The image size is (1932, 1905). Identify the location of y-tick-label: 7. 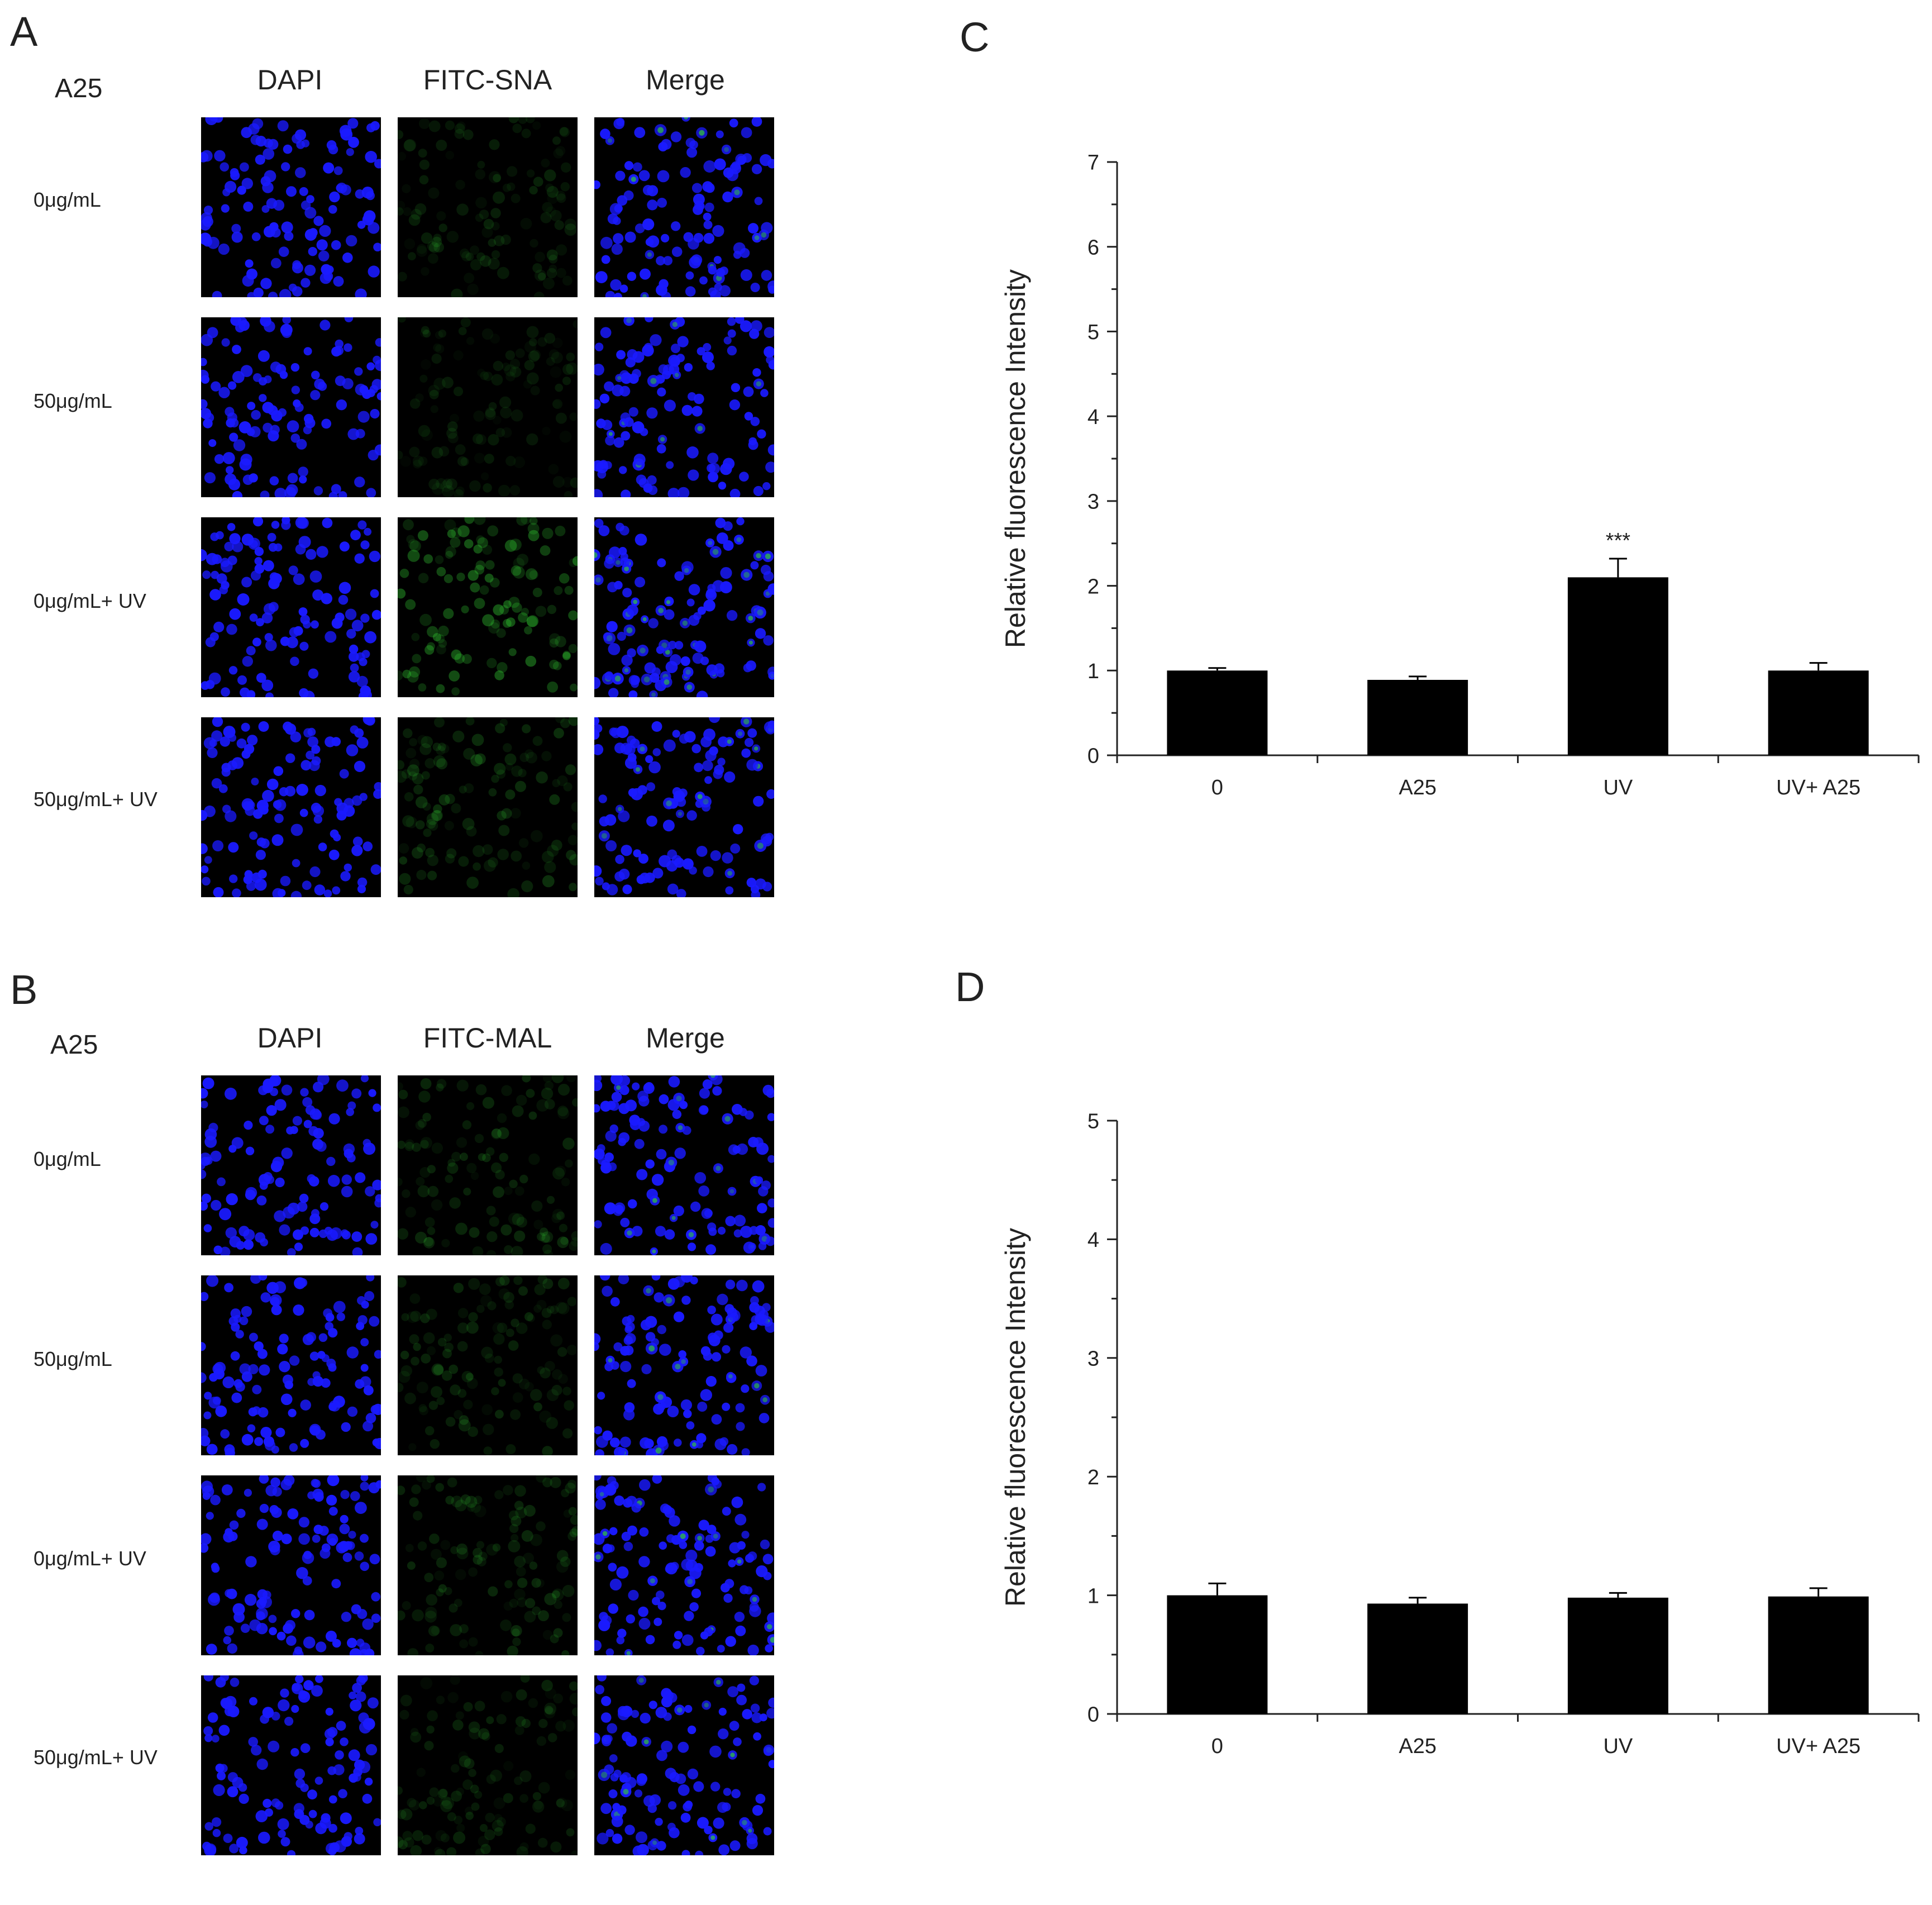
(1093, 163).